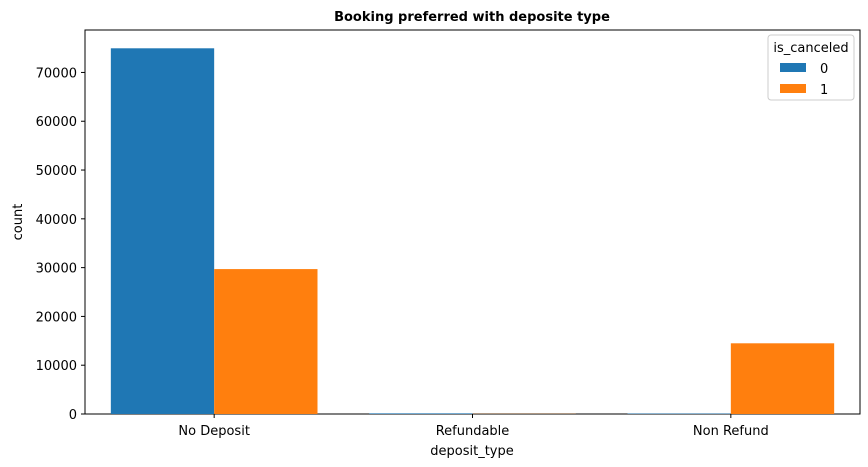 The height and width of the screenshot is (467, 868). What do you see at coordinates (18, 222) in the screenshot?
I see `y-axis-label: count` at bounding box center [18, 222].